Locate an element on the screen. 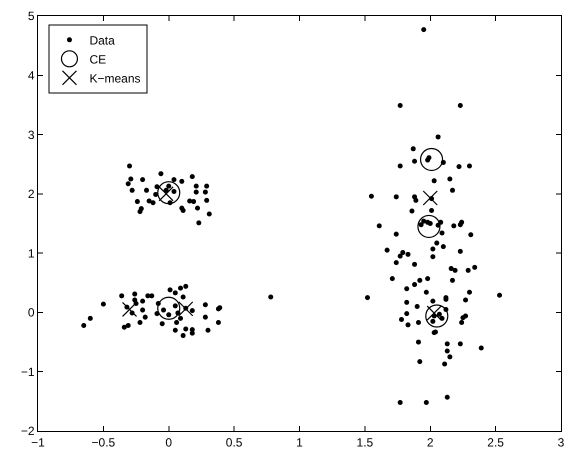  x-tick-label: 1.5 is located at coordinates (365, 442).